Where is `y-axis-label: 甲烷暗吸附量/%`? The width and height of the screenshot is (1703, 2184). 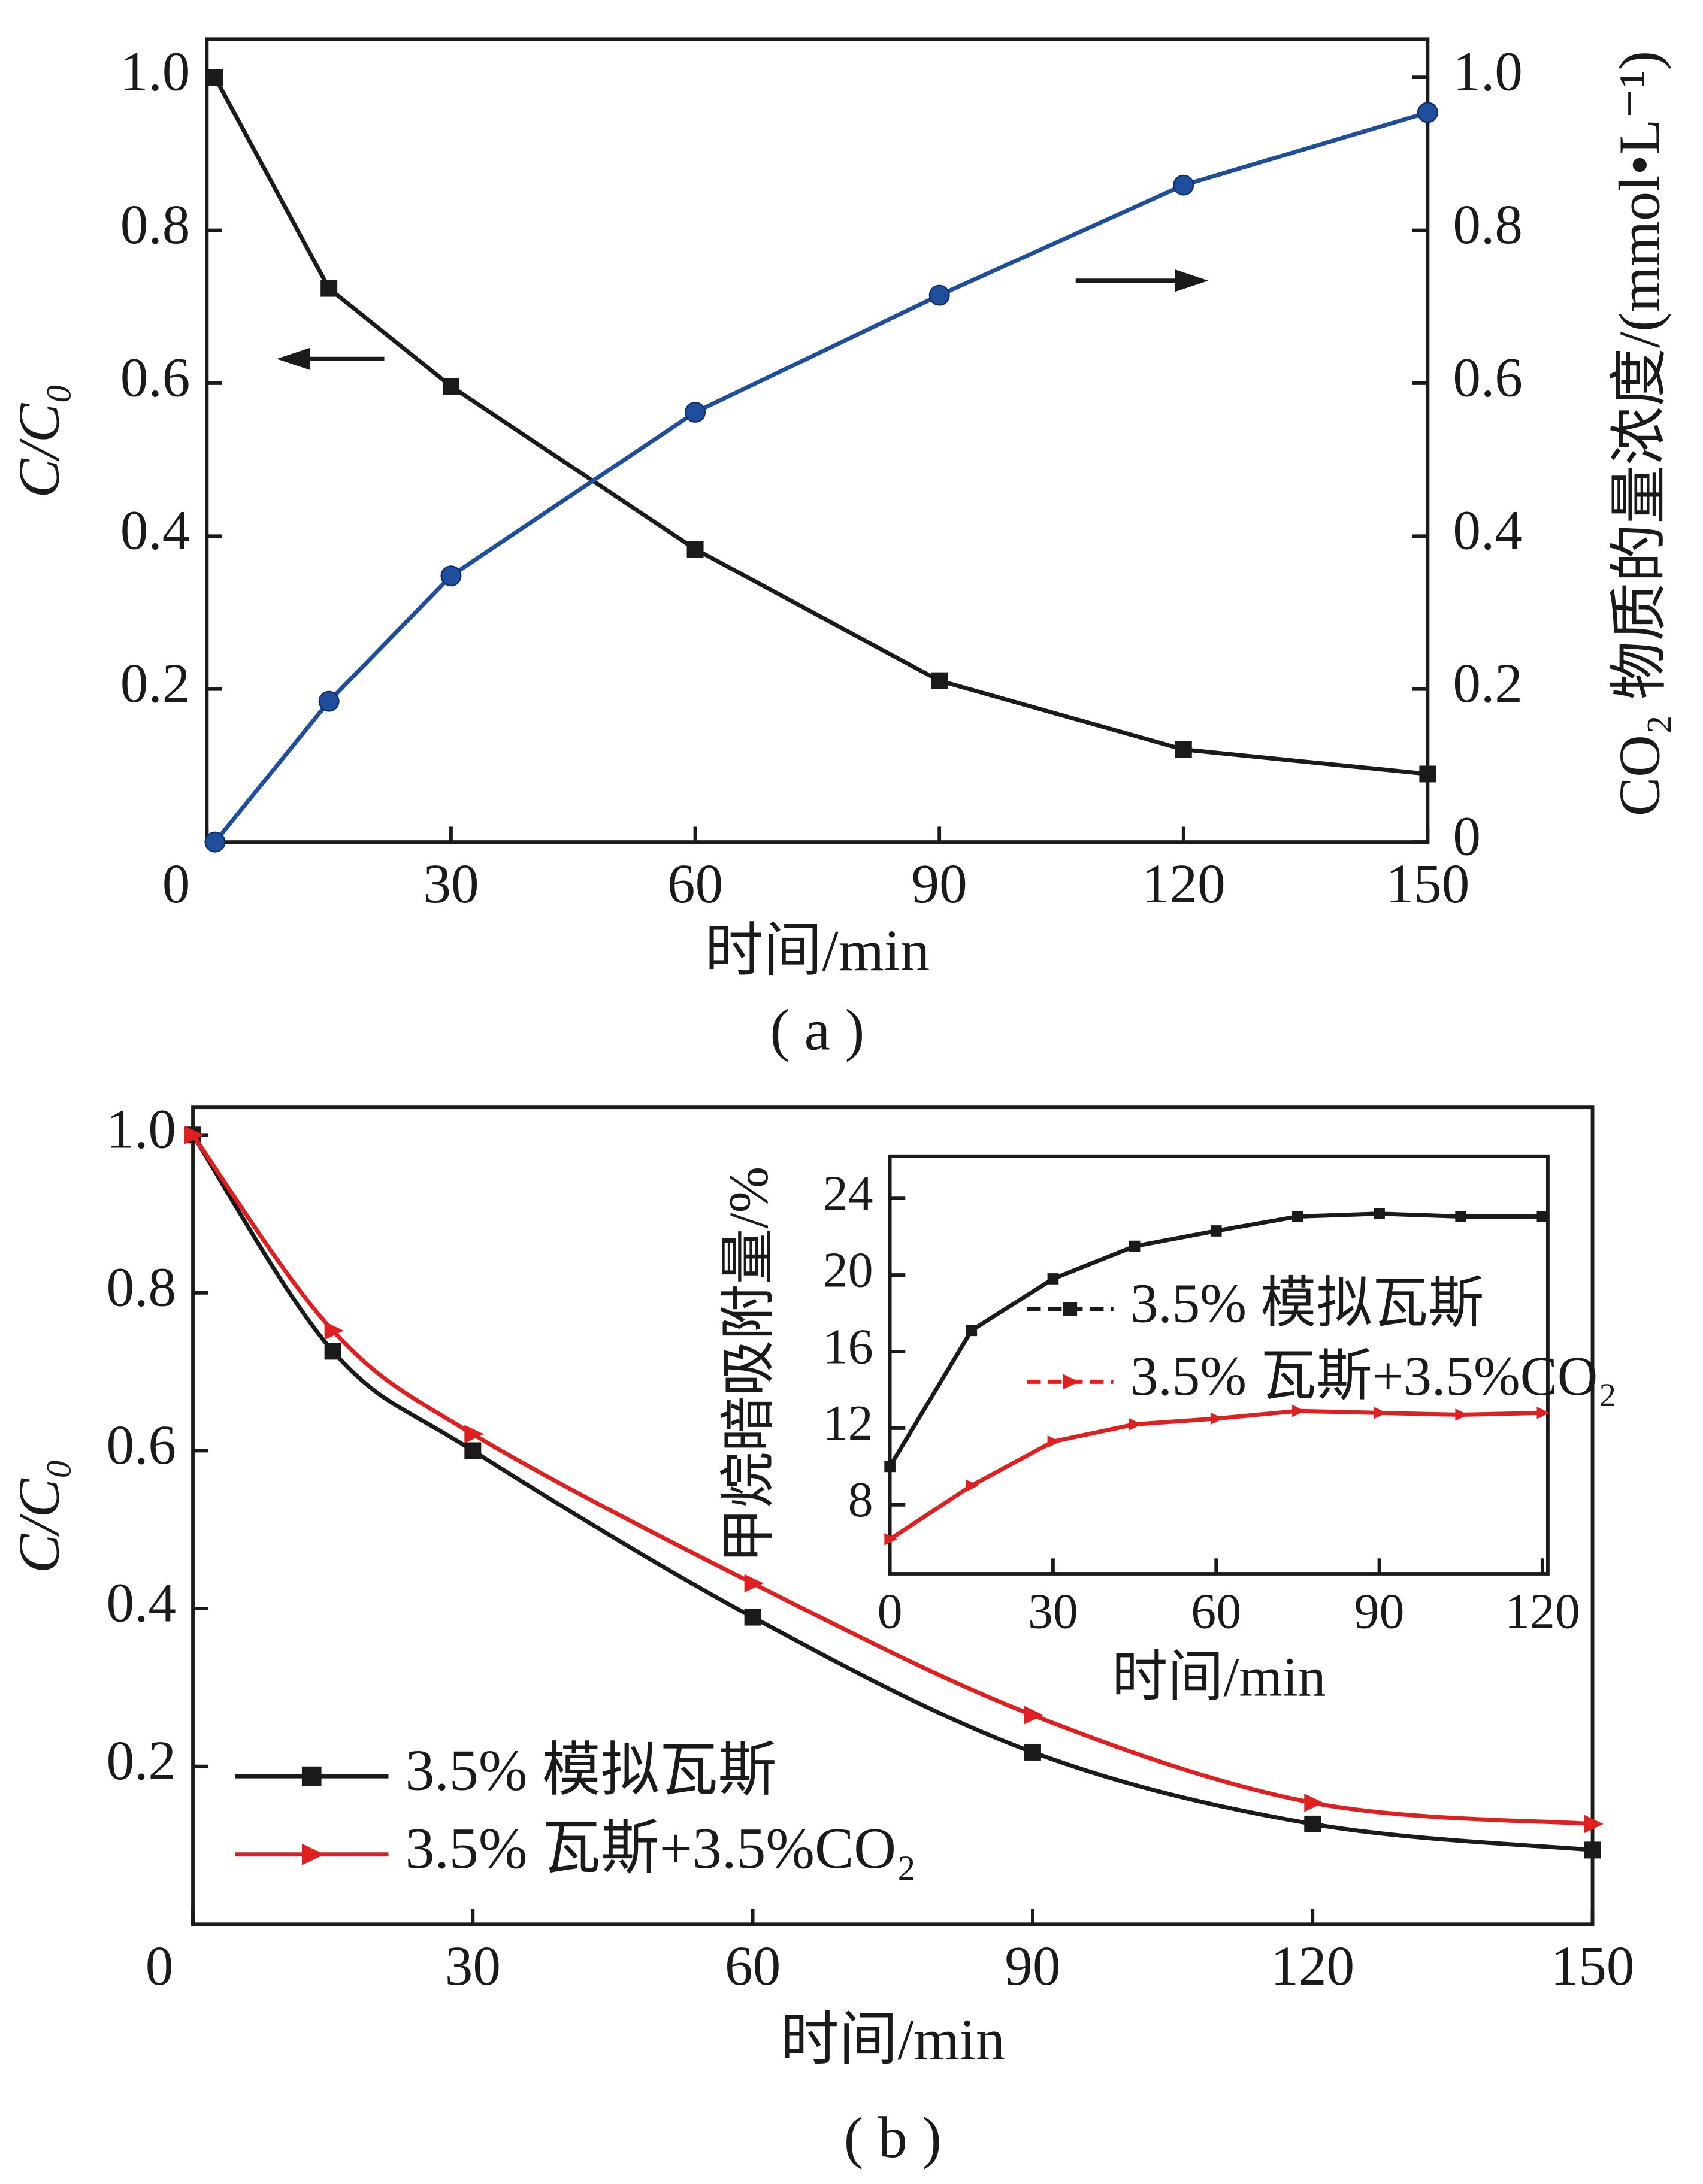
y-axis-label: 甲烷暗吸附量/% is located at coordinates (749, 1365).